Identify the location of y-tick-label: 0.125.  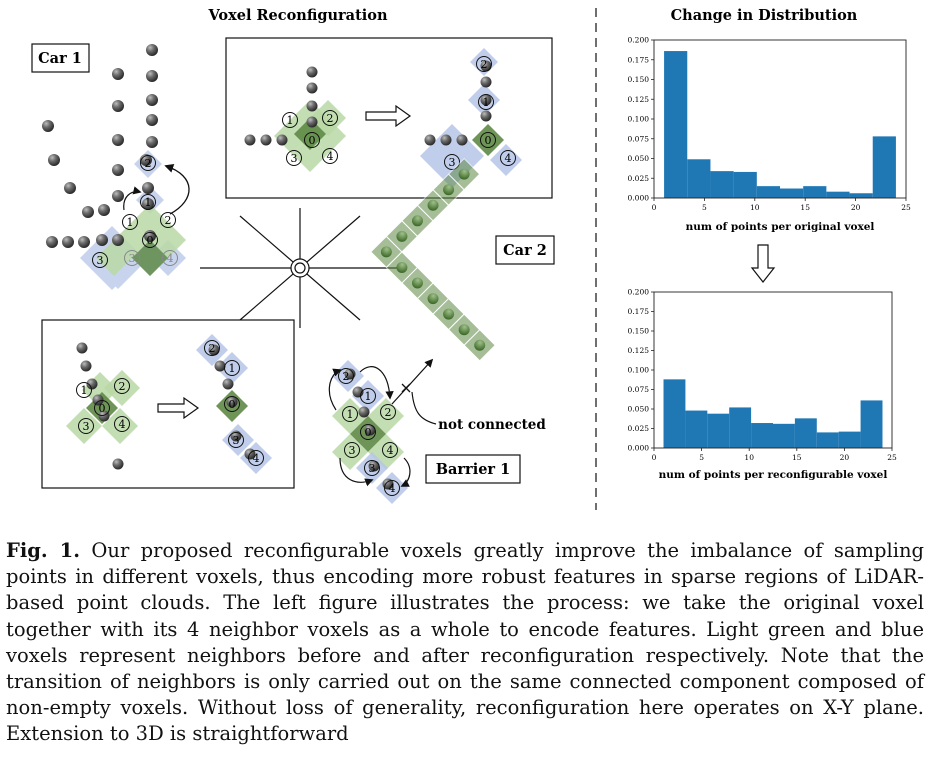
(639, 350).